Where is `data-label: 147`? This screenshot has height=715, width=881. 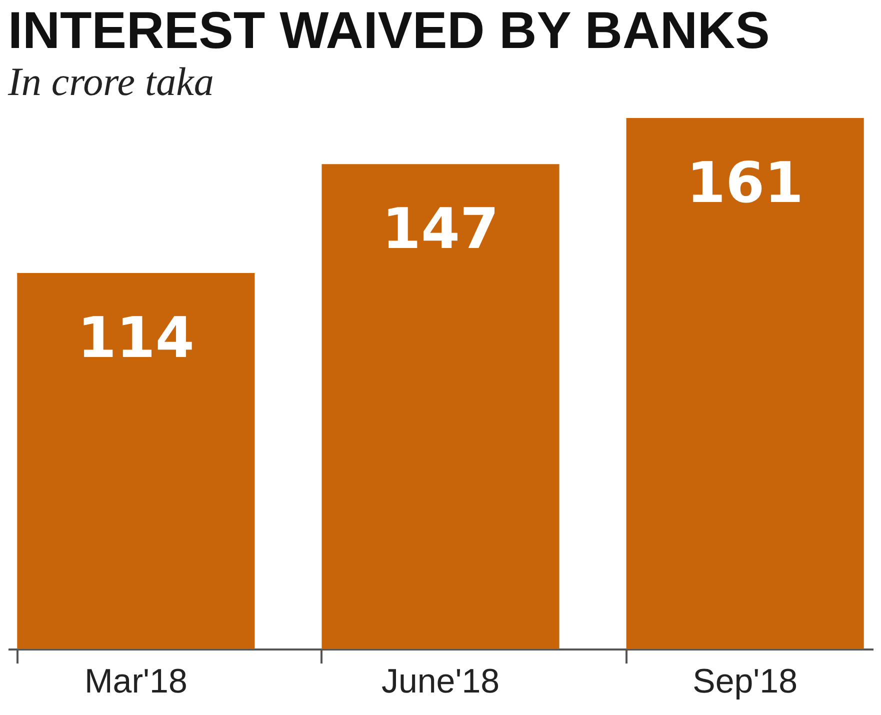 data-label: 147 is located at coordinates (440, 229).